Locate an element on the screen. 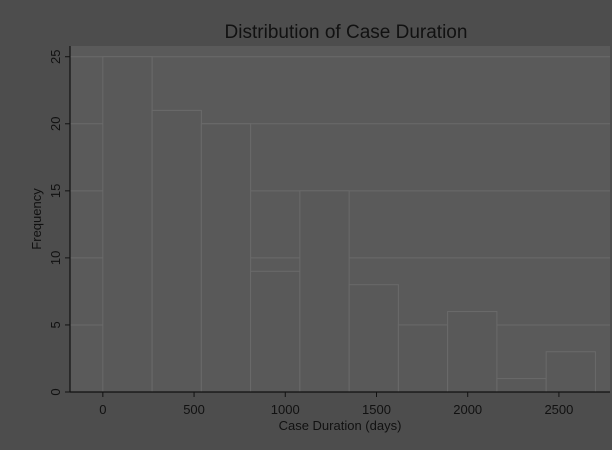 Image resolution: width=612 pixels, height=455 pixels. y-axis-label: Frequency is located at coordinates (36, 219).